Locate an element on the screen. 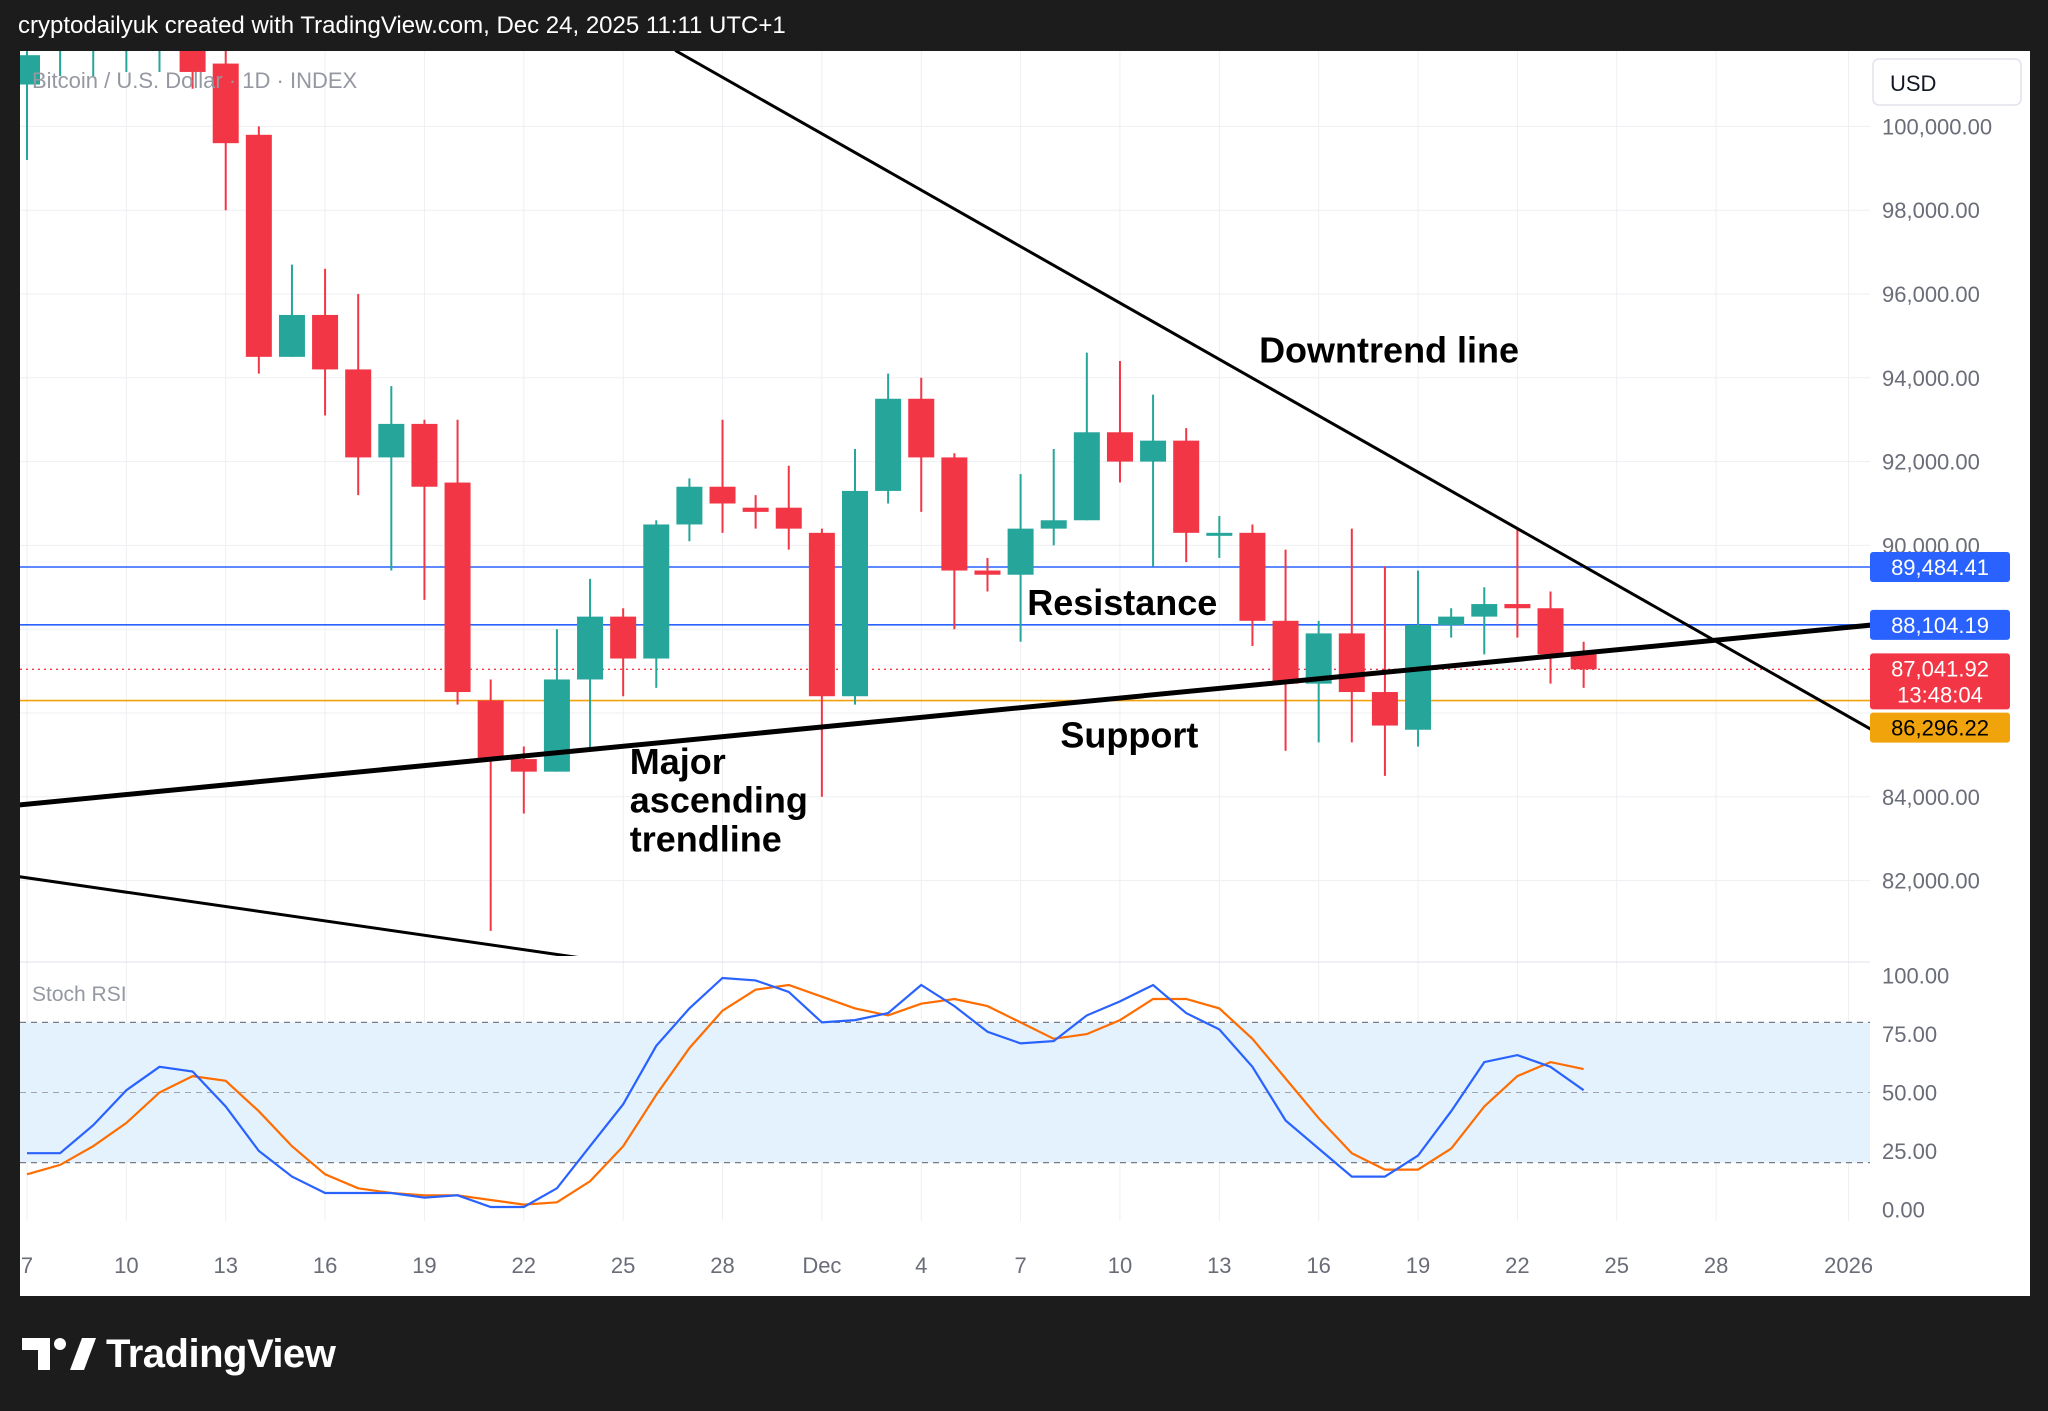  price-label-value: 88,104.19 is located at coordinates (1940, 625).